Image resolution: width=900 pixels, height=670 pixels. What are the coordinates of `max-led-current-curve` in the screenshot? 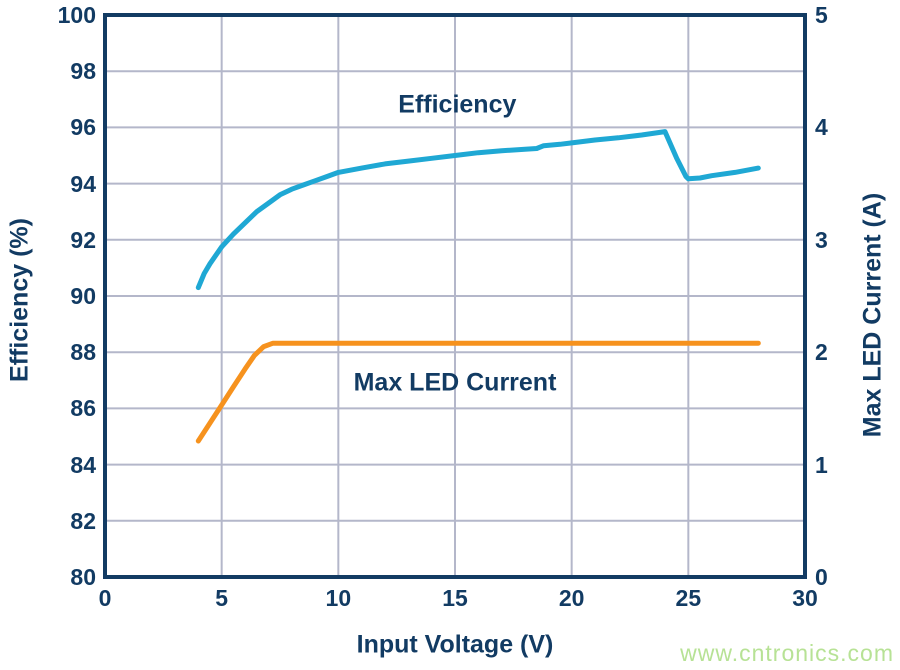 It's located at (478, 392).